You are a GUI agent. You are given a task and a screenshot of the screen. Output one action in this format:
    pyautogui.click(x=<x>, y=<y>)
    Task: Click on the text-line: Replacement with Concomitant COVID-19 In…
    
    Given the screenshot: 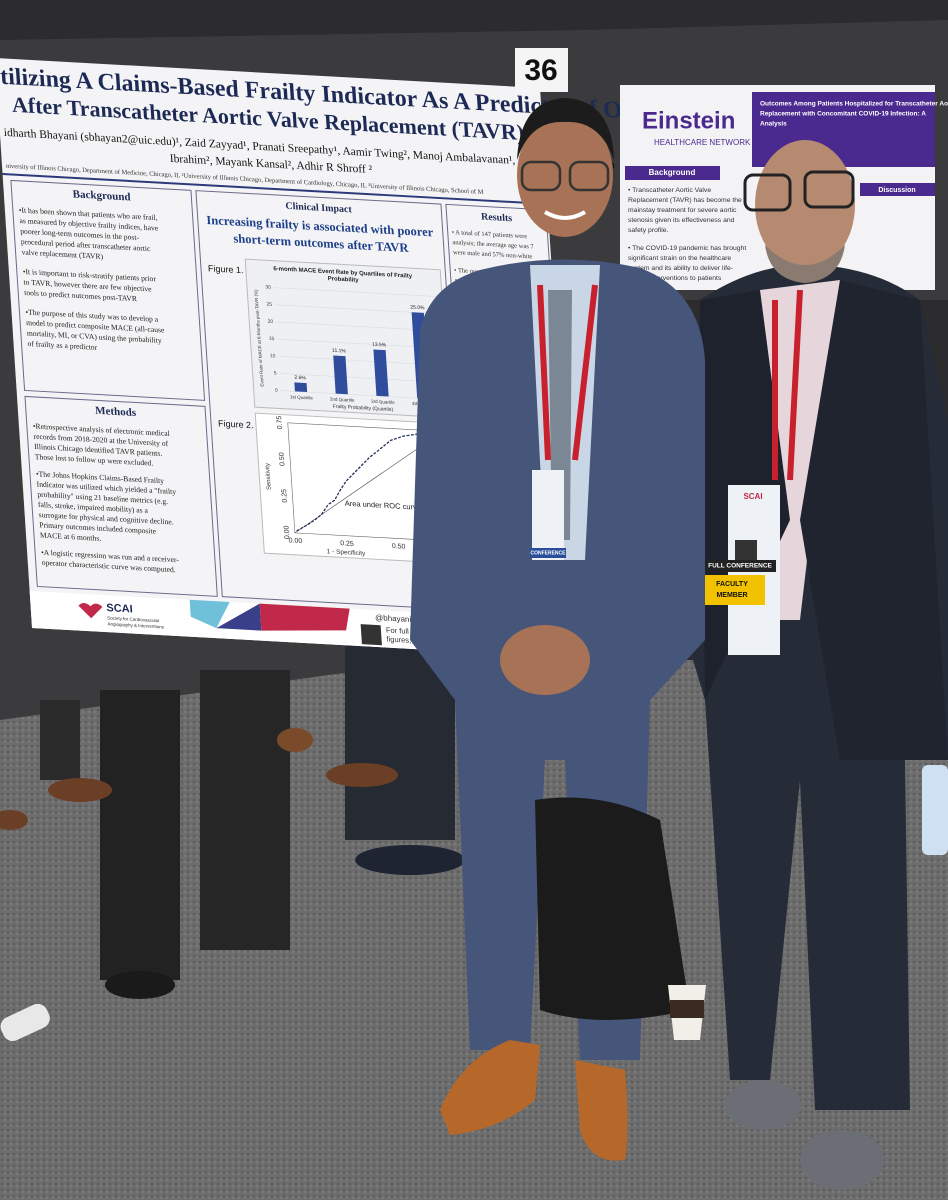 What is the action you would take?
    pyautogui.click(x=843, y=114)
    